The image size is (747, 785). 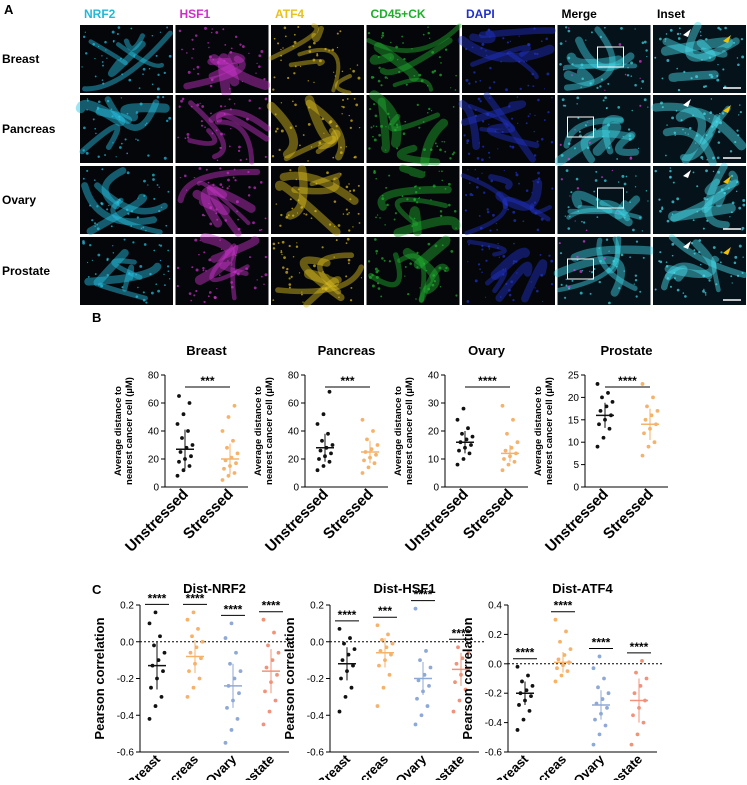 What do you see at coordinates (727, 109) in the screenshot?
I see `arrowhead` at bounding box center [727, 109].